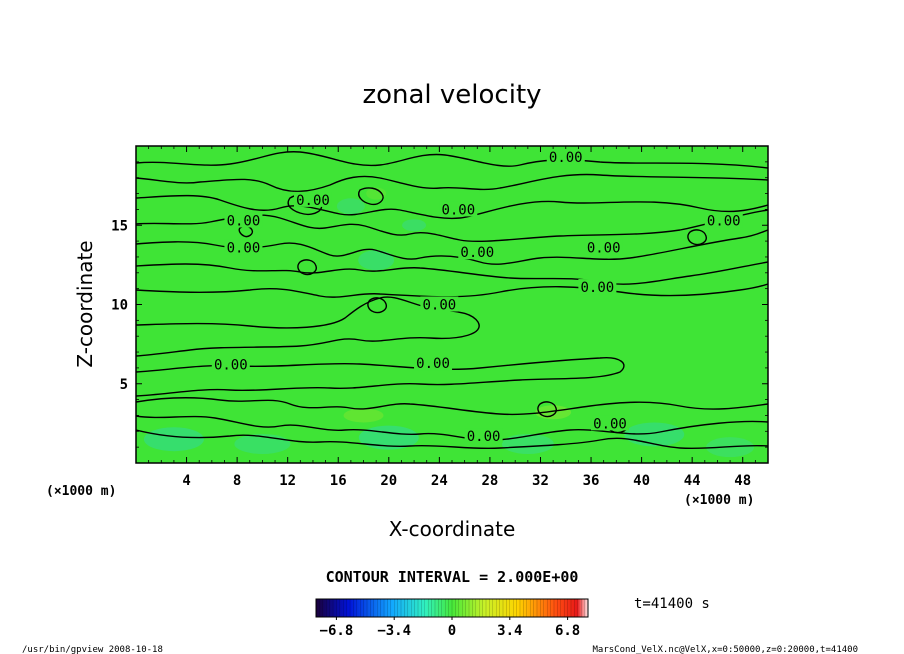  What do you see at coordinates (591, 481) in the screenshot?
I see `x-tick-label-8: 36` at bounding box center [591, 481].